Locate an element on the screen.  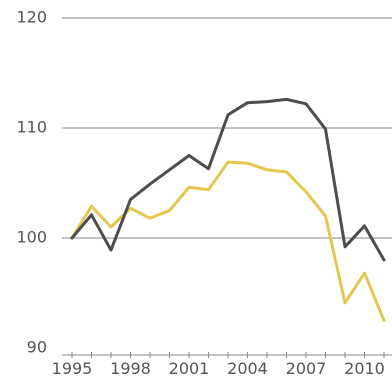
x-tick-label: 2004 is located at coordinates (247, 368).